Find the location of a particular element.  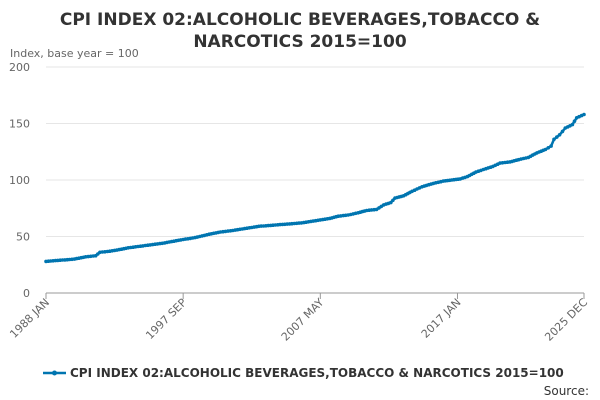

y-tick-label: 200 is located at coordinates (19, 67).